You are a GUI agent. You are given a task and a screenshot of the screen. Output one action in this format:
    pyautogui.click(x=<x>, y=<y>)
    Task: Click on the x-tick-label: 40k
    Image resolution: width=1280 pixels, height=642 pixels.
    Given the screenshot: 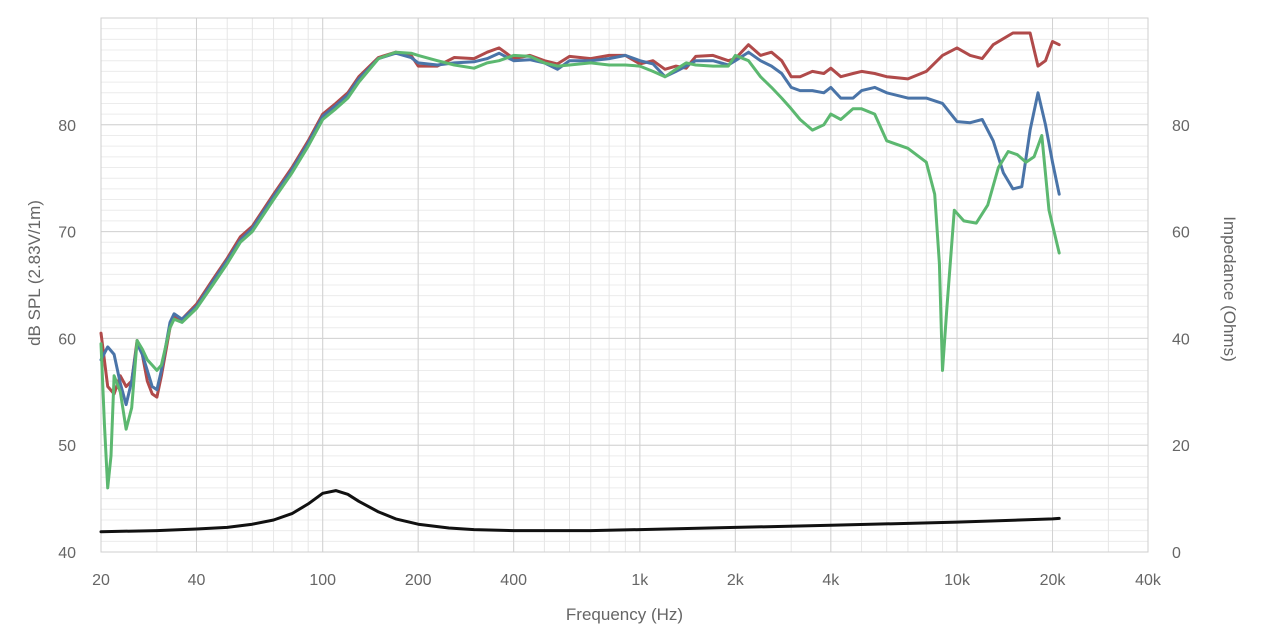 What is the action you would take?
    pyautogui.click(x=1148, y=580)
    